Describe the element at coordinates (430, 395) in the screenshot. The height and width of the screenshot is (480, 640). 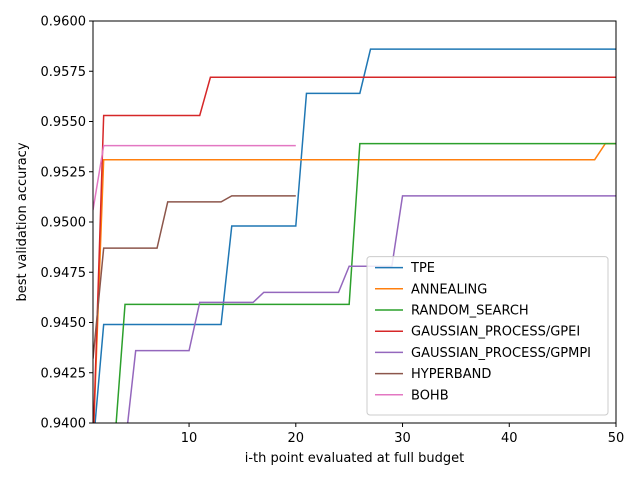
I see `legend-label-6: BOHB` at that location.